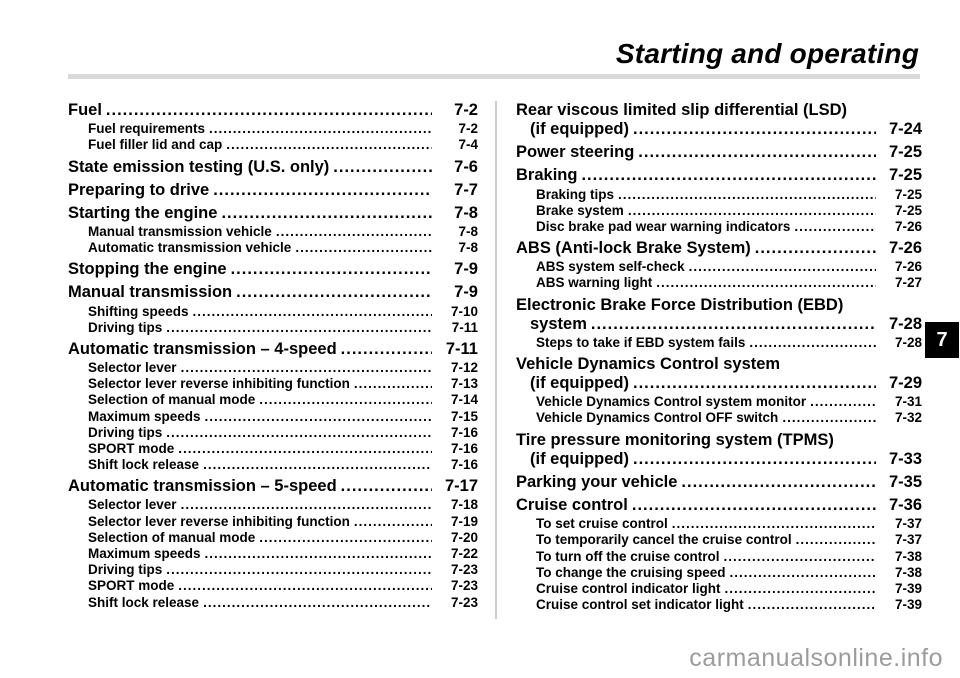 The height and width of the screenshot is (678, 960). I want to click on toc-entry-label: Cruise control indicator light, so click(628, 588).